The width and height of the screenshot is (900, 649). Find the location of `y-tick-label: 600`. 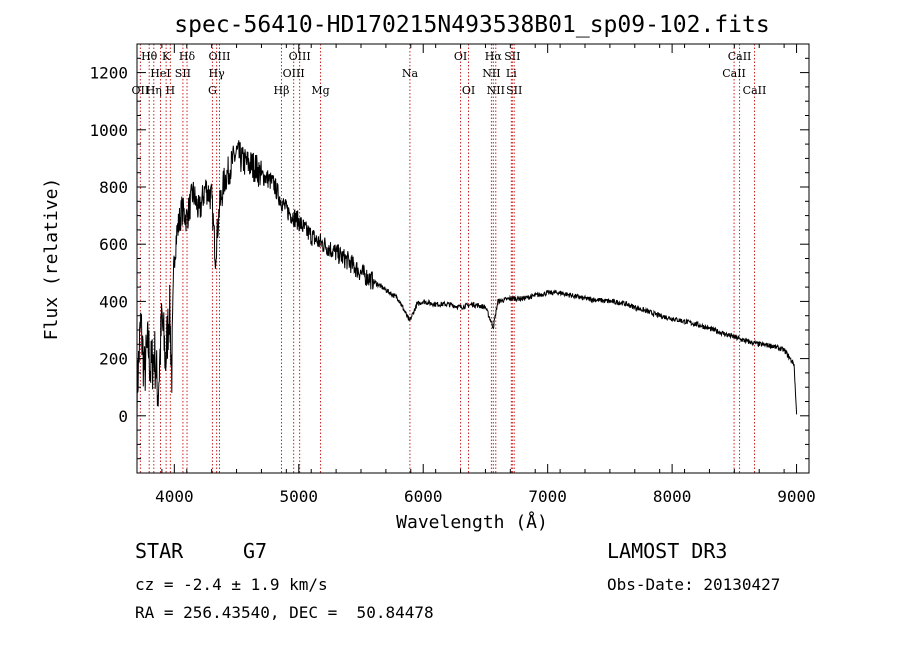

y-tick-label: 600 is located at coordinates (113, 244).